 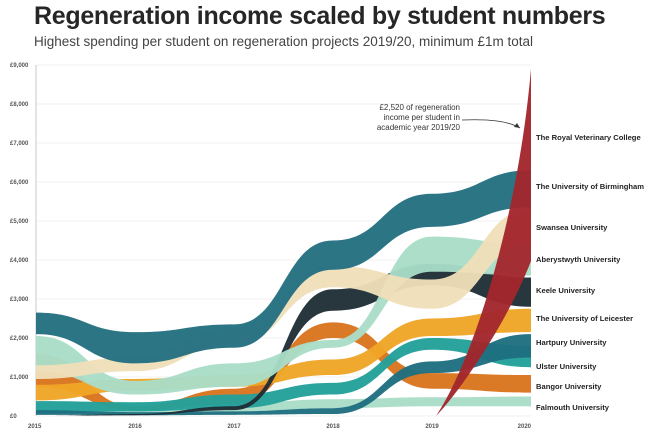 I want to click on x-tick-label: 2016, so click(x=135, y=426).